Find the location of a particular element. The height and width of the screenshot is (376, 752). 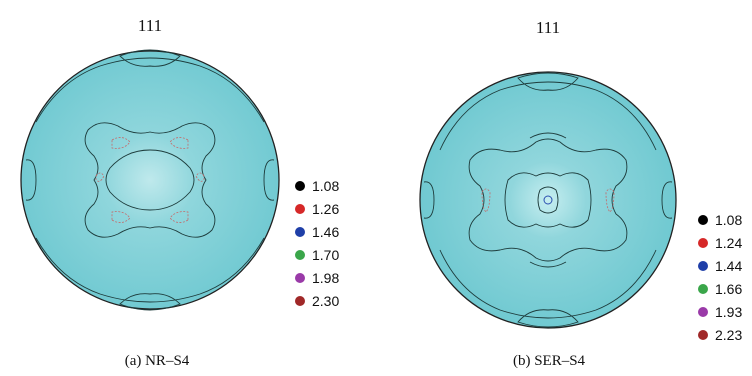

legend-label: 1.70 is located at coordinates (325, 255).